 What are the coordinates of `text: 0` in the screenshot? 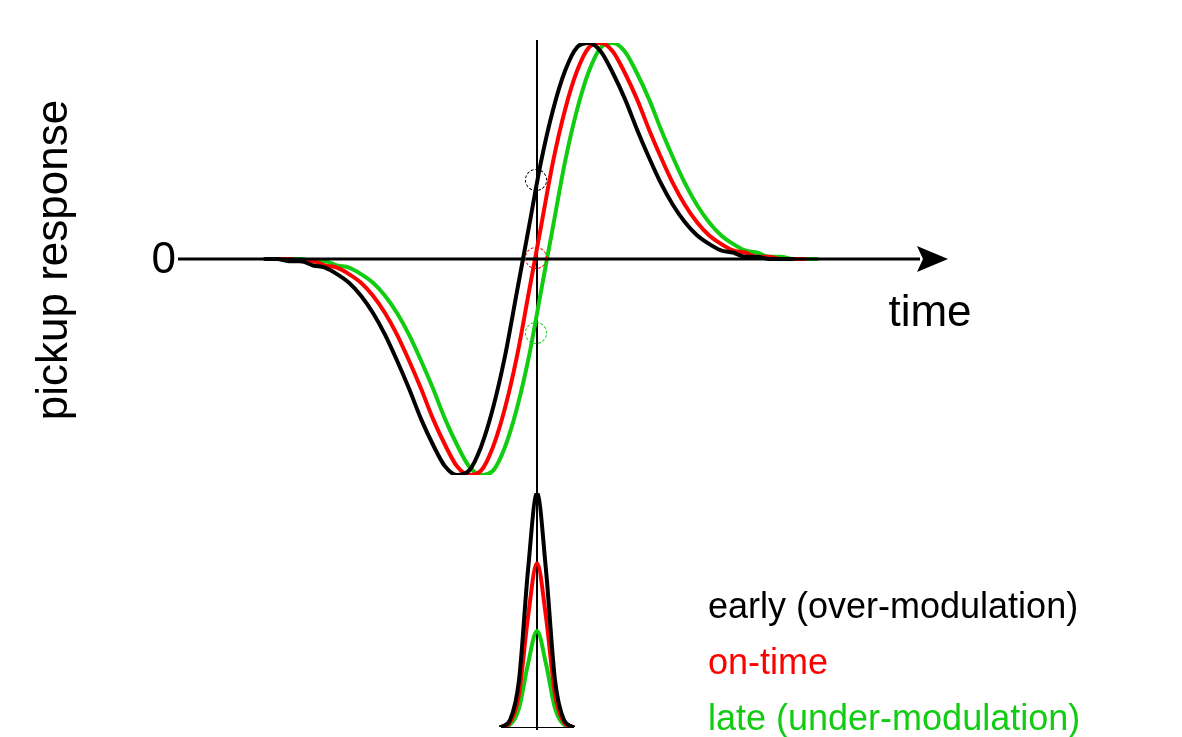 It's located at (163, 258).